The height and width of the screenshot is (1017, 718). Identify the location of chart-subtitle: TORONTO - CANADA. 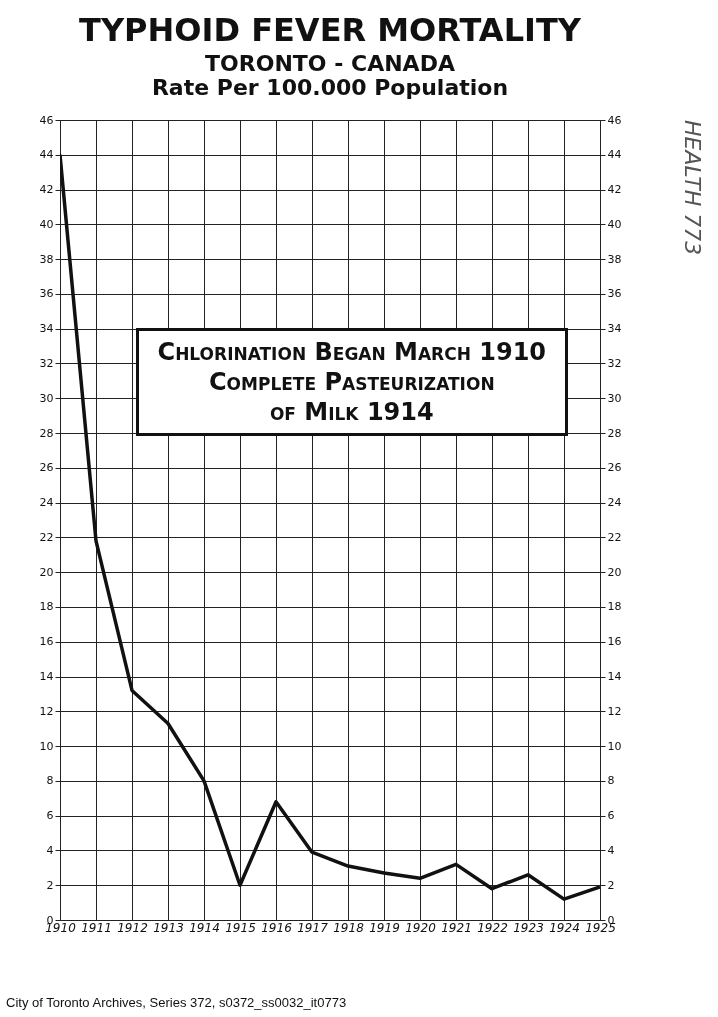
(330, 63).